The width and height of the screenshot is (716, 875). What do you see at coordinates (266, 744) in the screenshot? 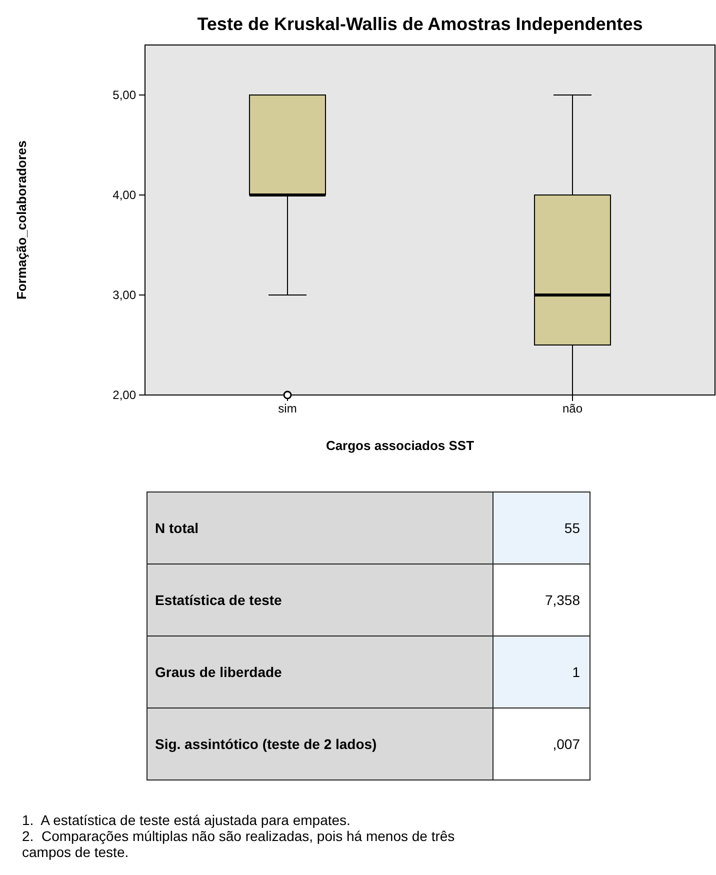
I see `category-label: Sig. assintótico (teste de 2 lados)` at bounding box center [266, 744].